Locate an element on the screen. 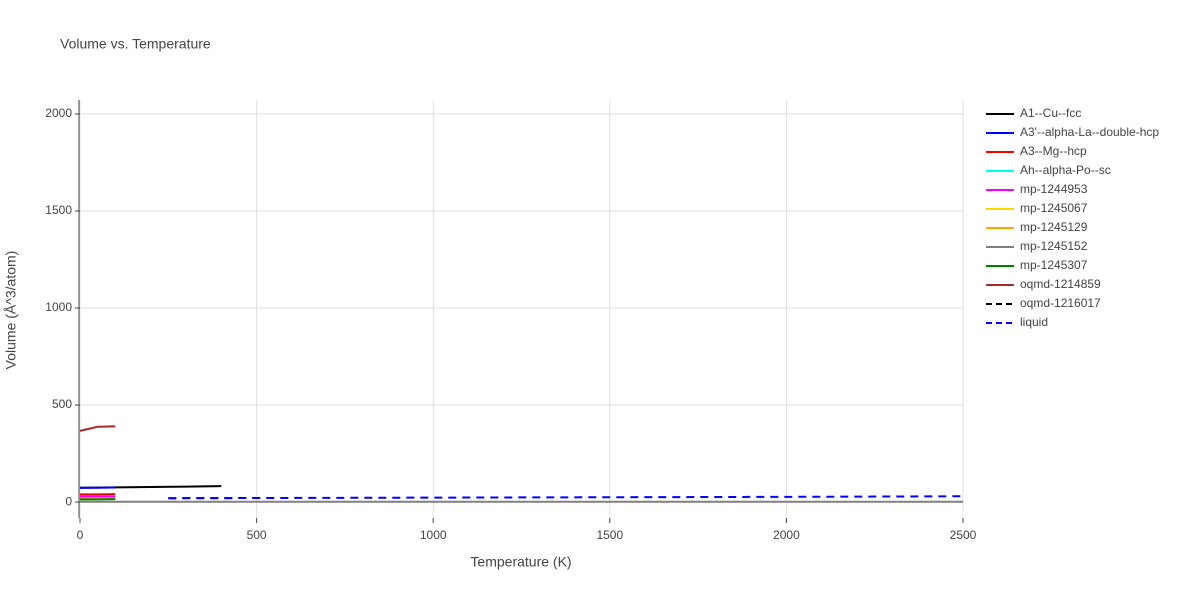 This screenshot has width=1200, height=600. legend-label: mp-1245152 is located at coordinates (1054, 246).